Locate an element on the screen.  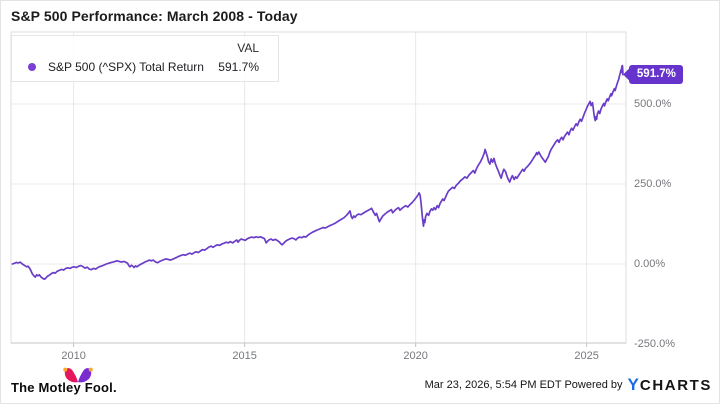
series-dot-icon is located at coordinates (32, 67).